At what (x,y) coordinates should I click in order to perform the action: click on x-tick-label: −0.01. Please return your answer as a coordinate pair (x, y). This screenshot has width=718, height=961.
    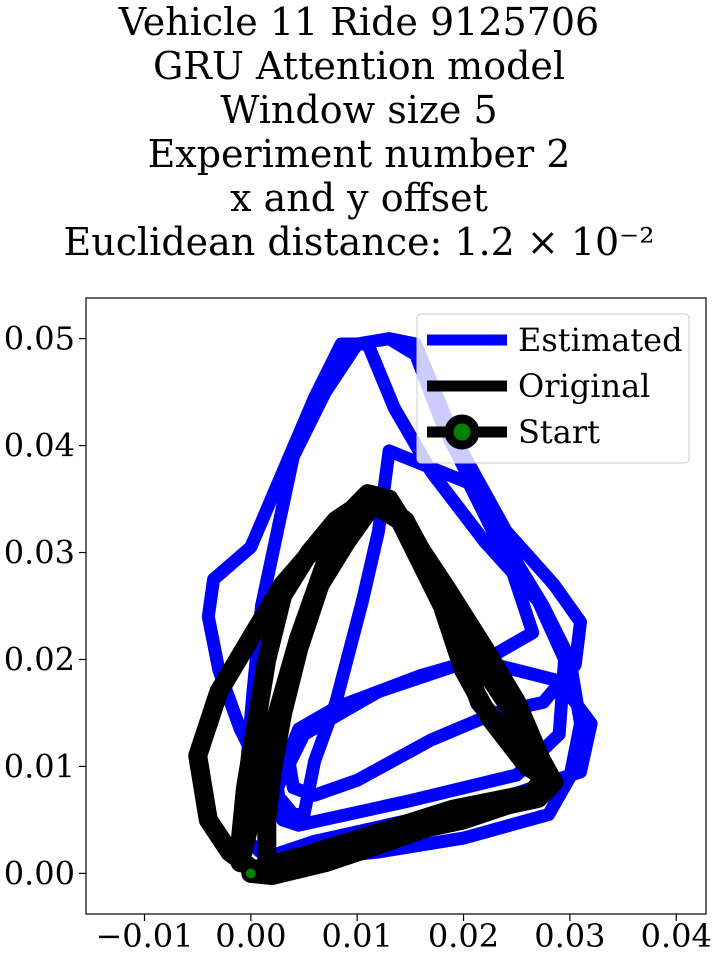
    Looking at the image, I should click on (144, 936).